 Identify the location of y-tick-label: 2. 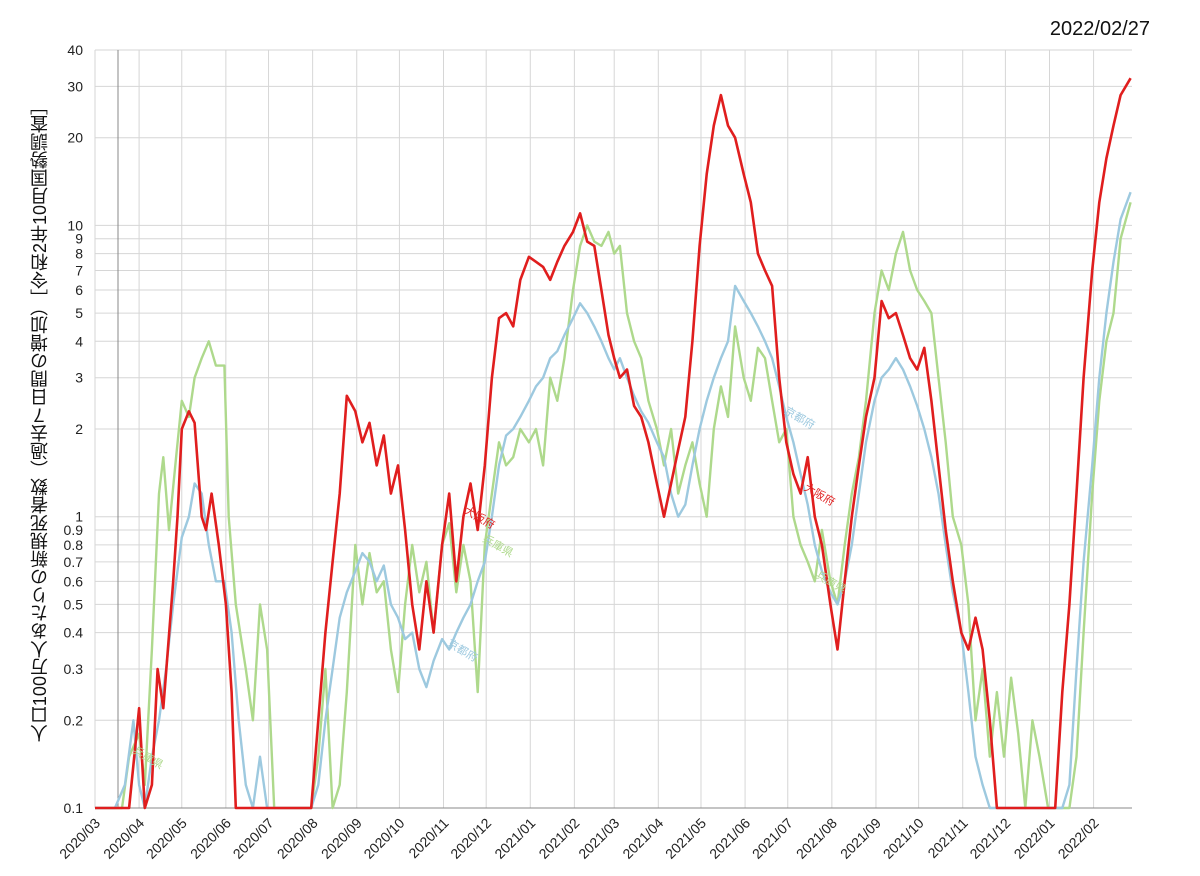
(79, 429).